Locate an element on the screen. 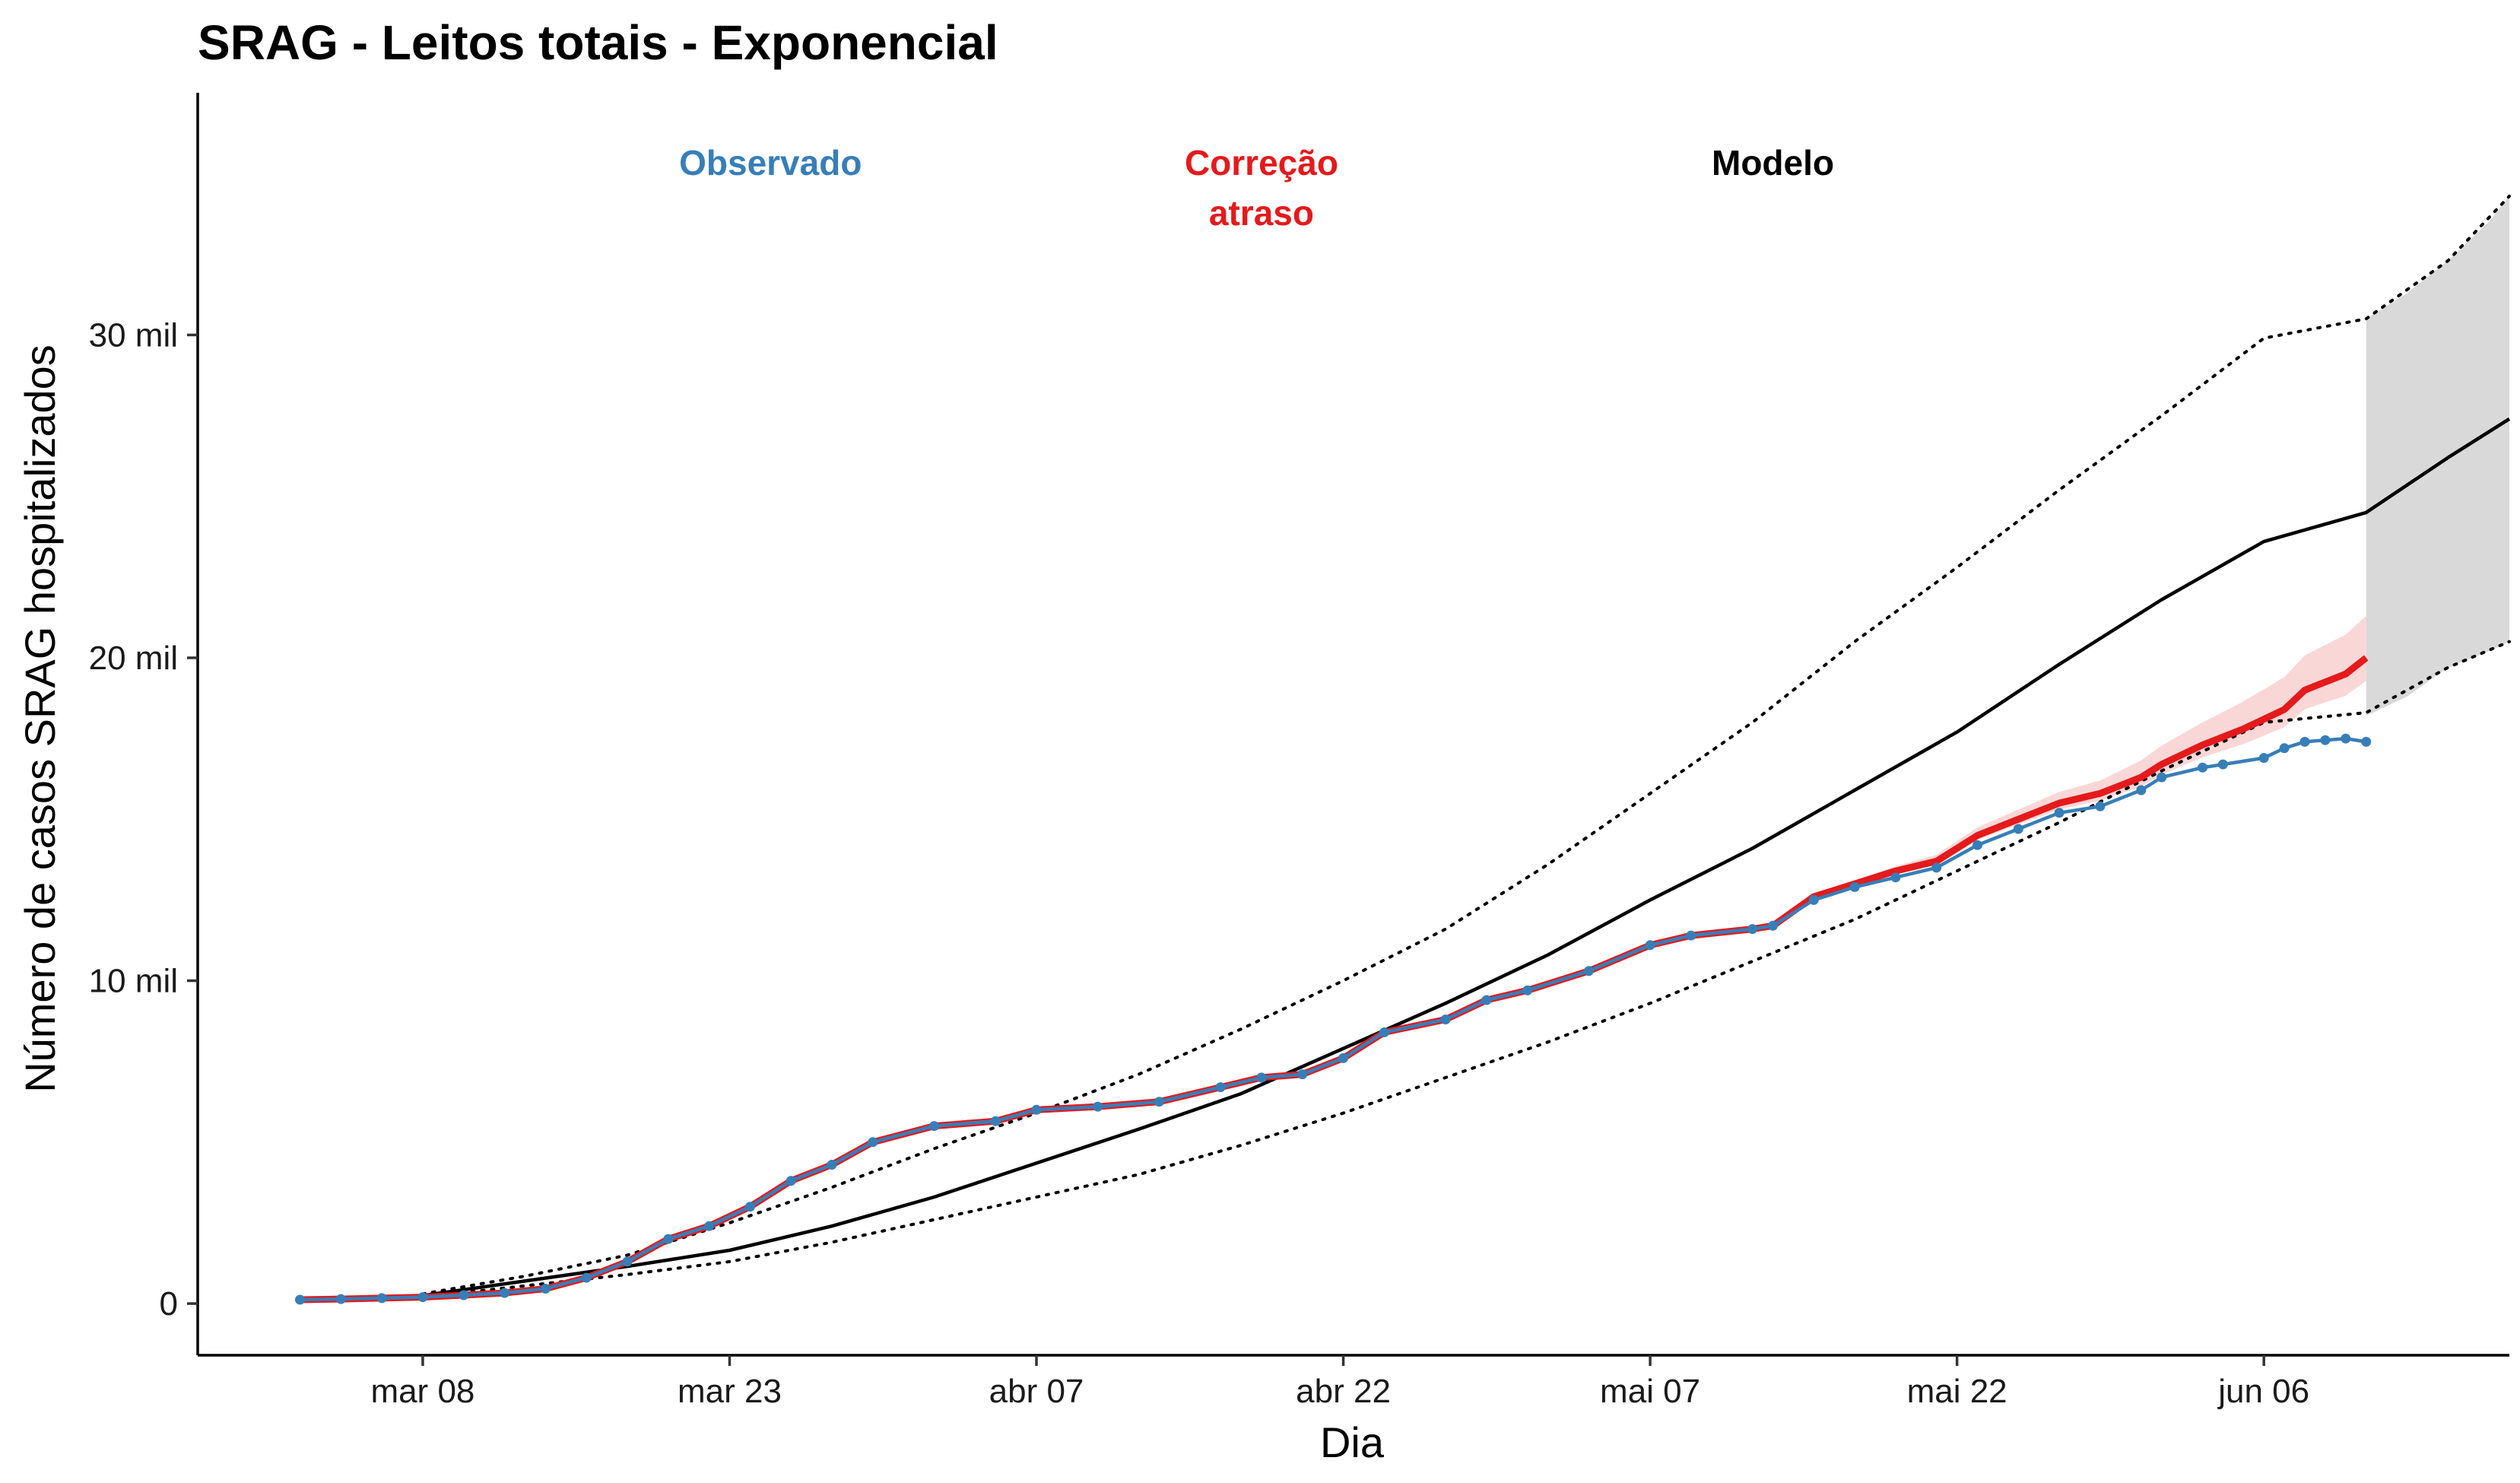 The image size is (2520, 1483). y-tick-label: 20 mil is located at coordinates (133, 658).